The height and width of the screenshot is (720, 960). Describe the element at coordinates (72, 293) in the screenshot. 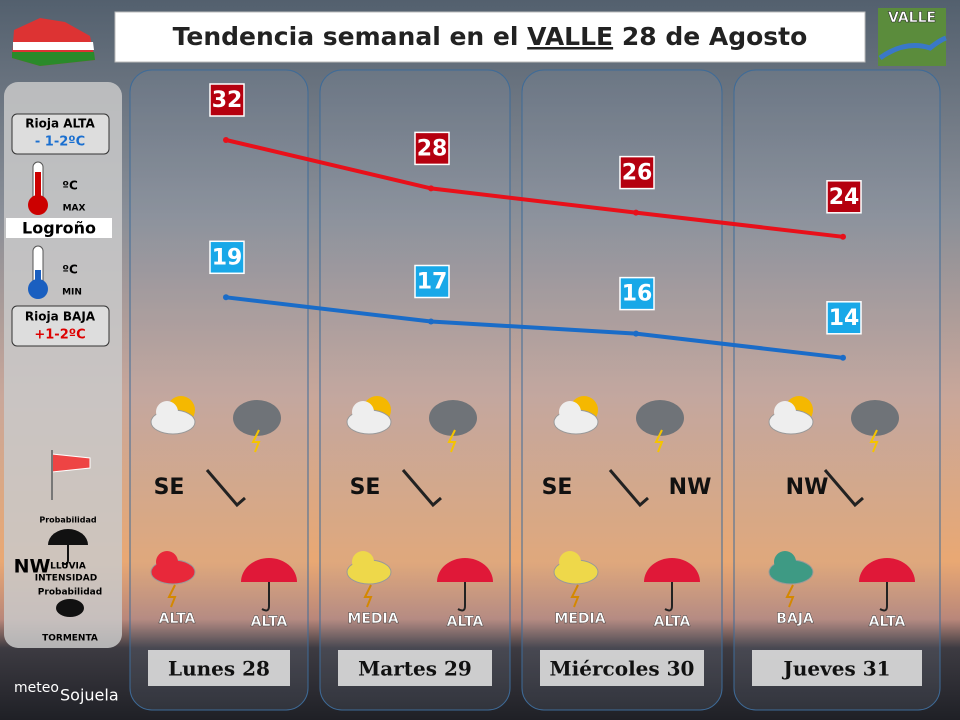

I see `unit-label: MIN` at that location.